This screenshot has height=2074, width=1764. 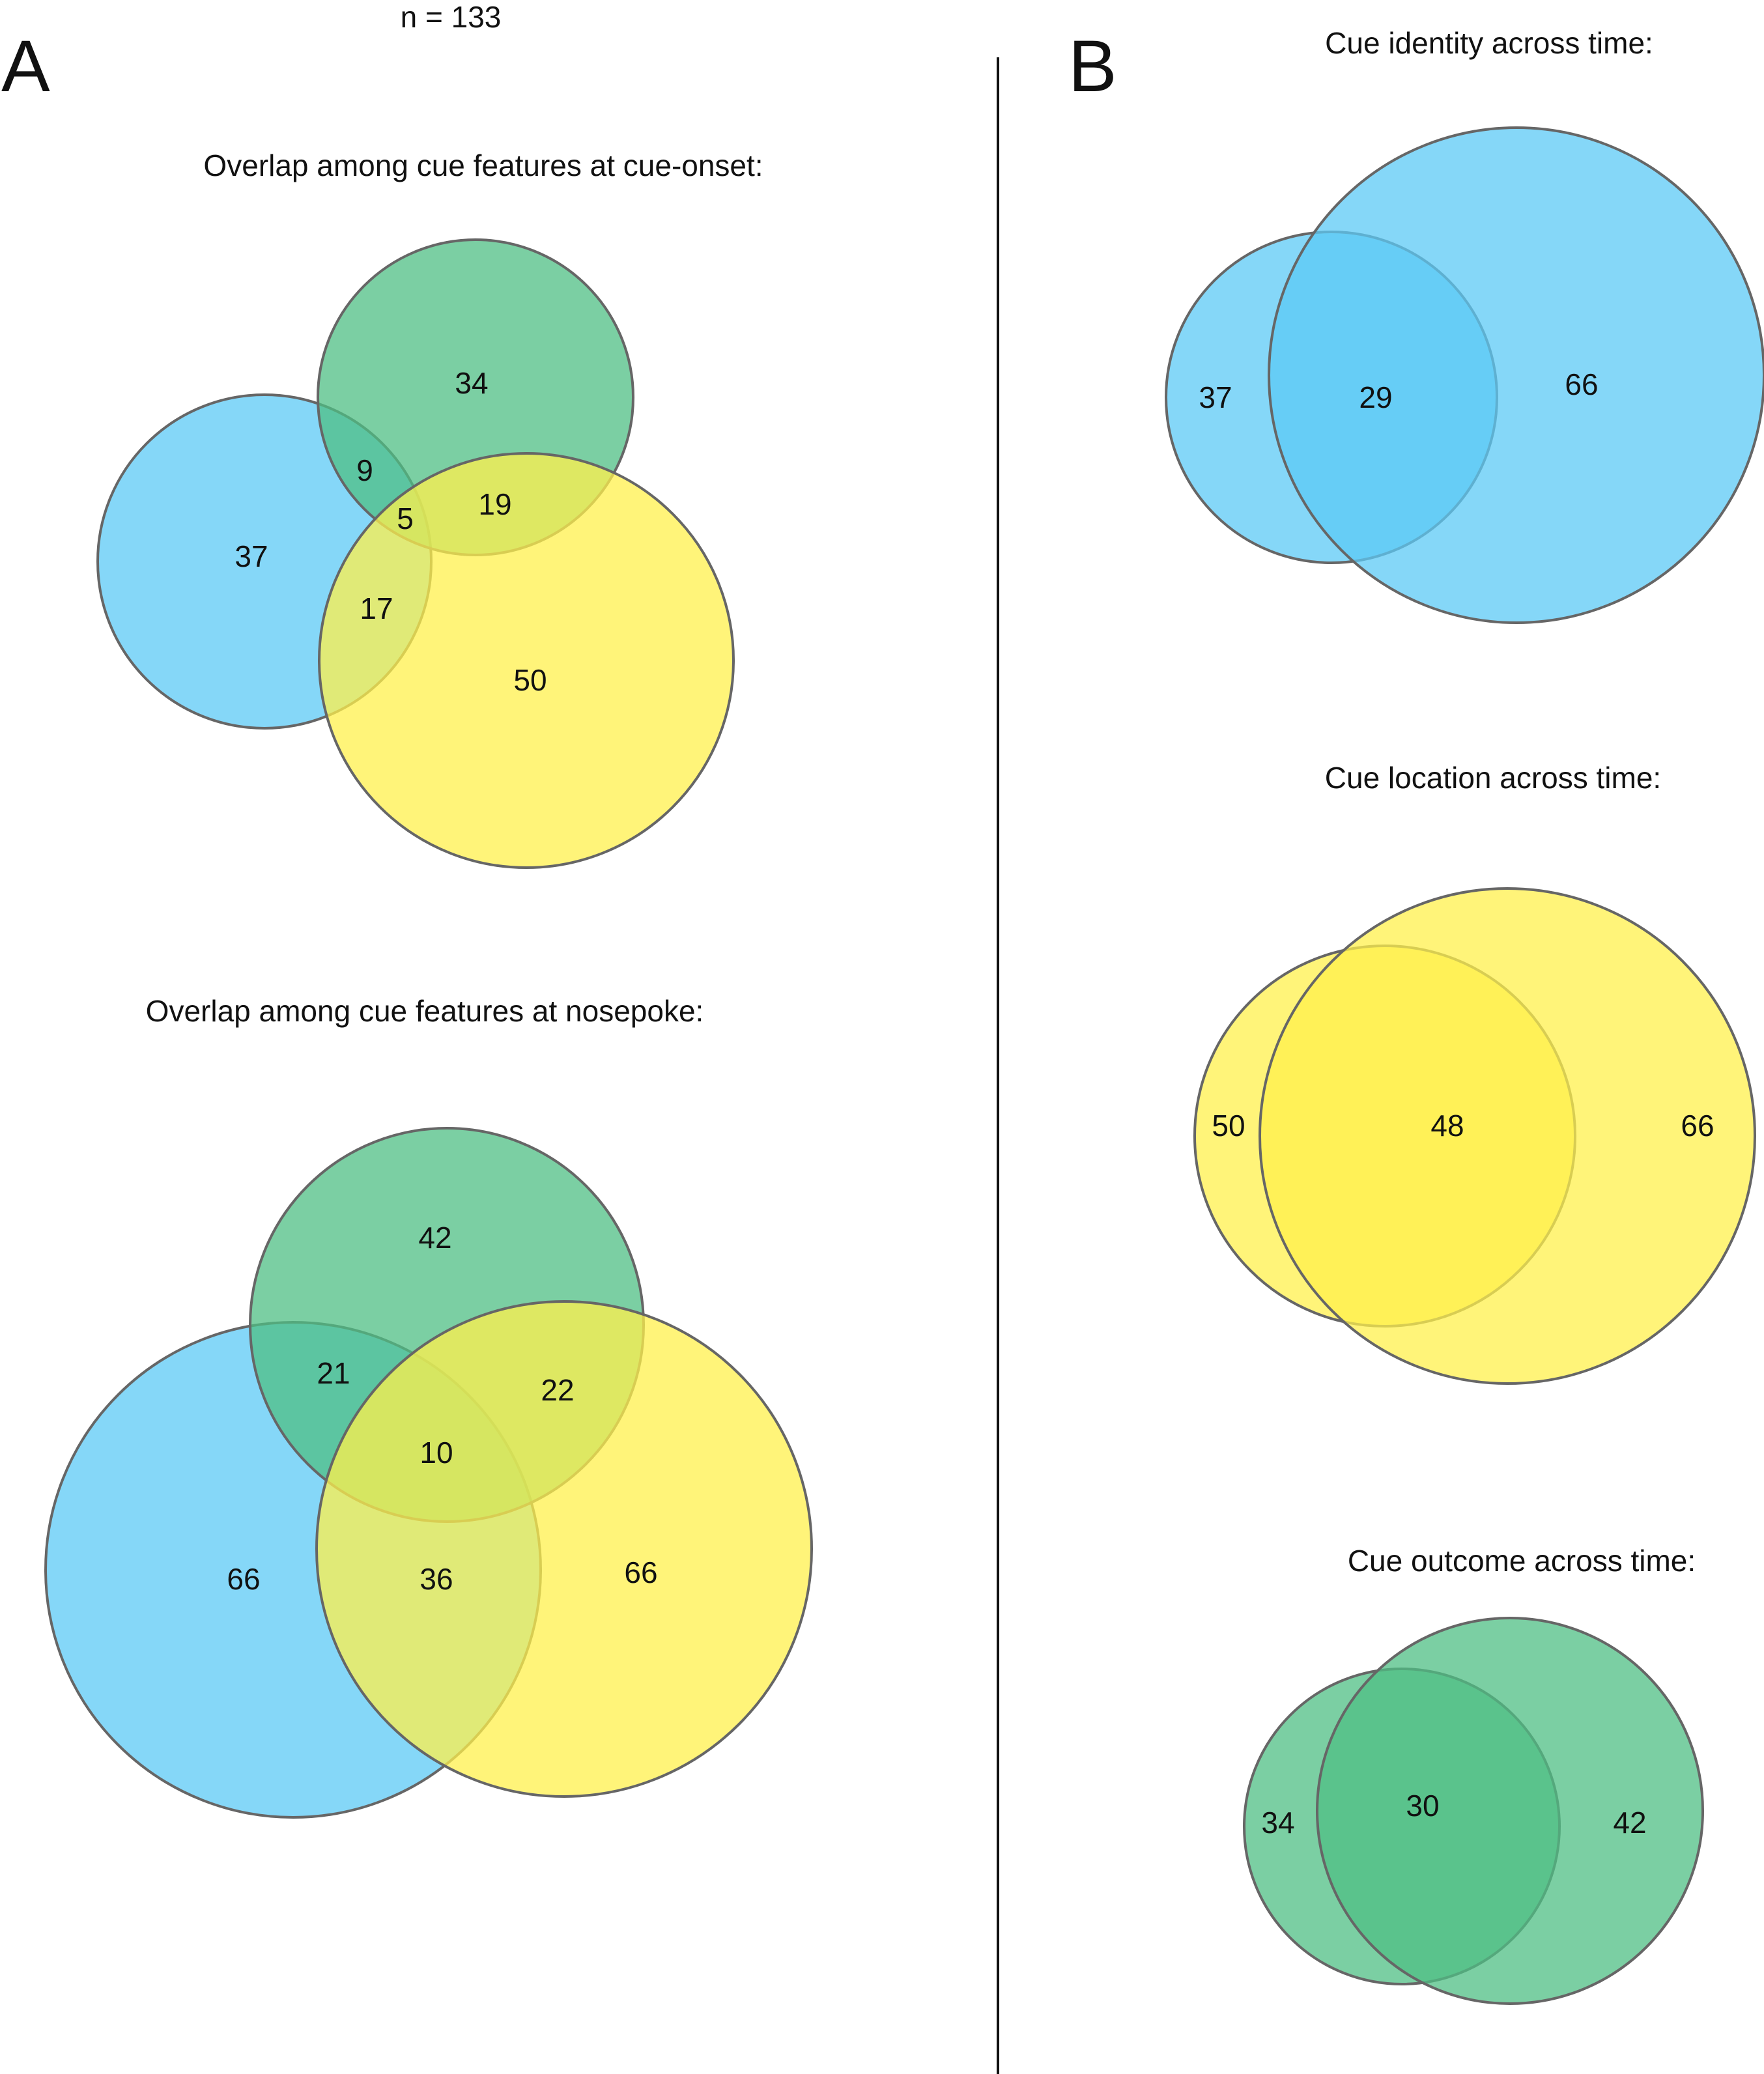 What do you see at coordinates (376, 608) in the screenshot?
I see `cue-onset-blue-yellow: 17` at bounding box center [376, 608].